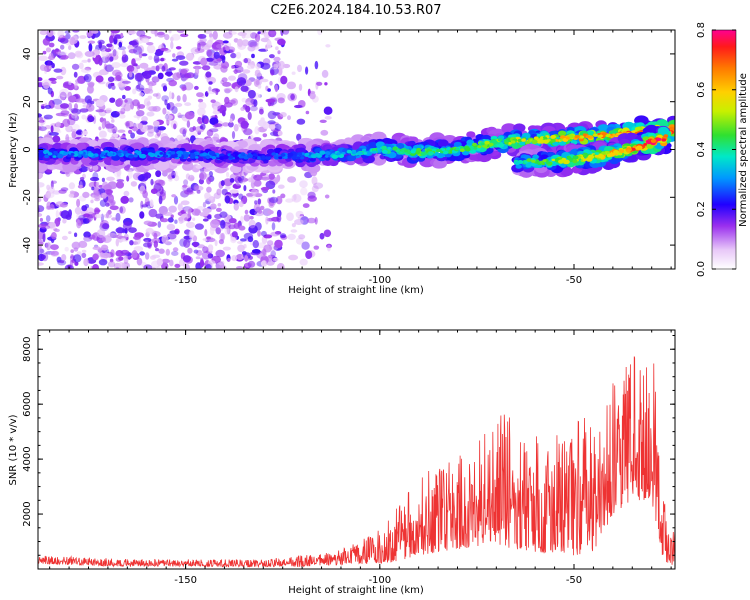  What do you see at coordinates (574, 580) in the screenshot?
I see `x-tick-label: -50` at bounding box center [574, 580].